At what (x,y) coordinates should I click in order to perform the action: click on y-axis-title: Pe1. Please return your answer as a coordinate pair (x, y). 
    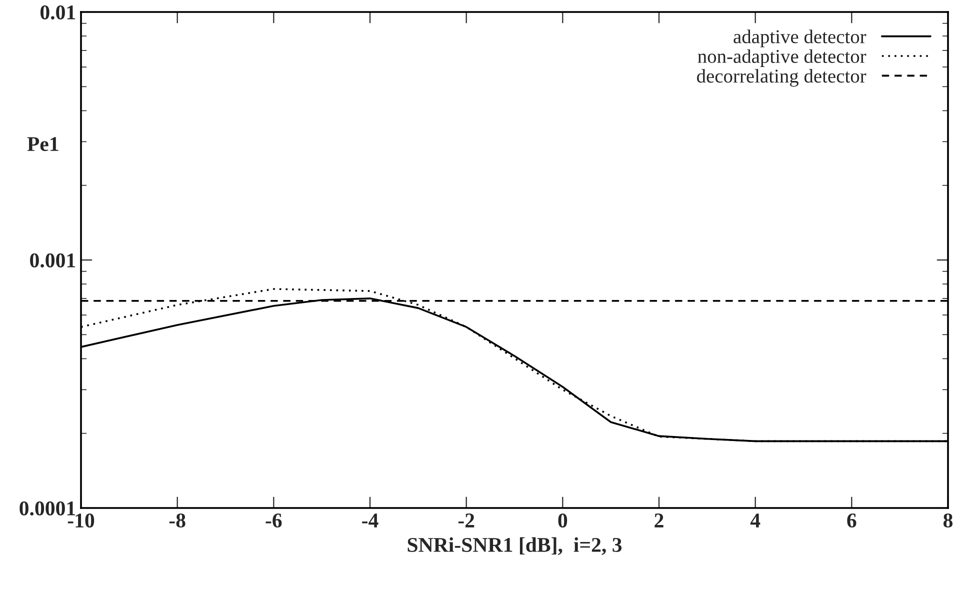
    Looking at the image, I should click on (42, 144).